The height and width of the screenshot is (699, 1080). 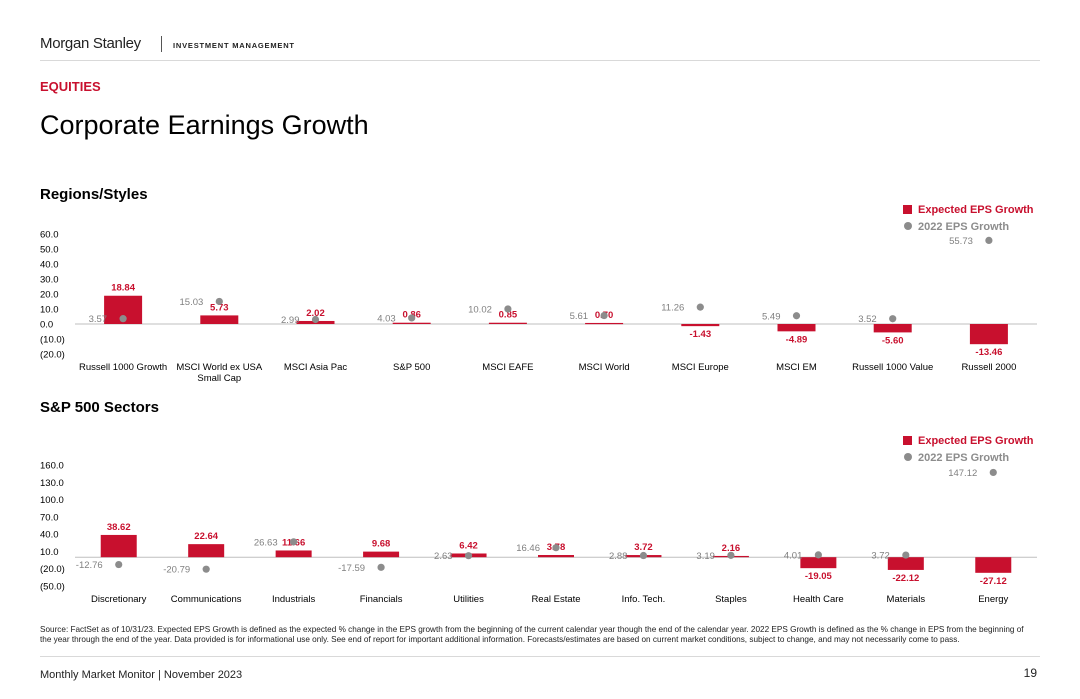 What do you see at coordinates (316, 367) in the screenshot?
I see `category-label-msci-asia-pac: MSCI Asia Pac` at bounding box center [316, 367].